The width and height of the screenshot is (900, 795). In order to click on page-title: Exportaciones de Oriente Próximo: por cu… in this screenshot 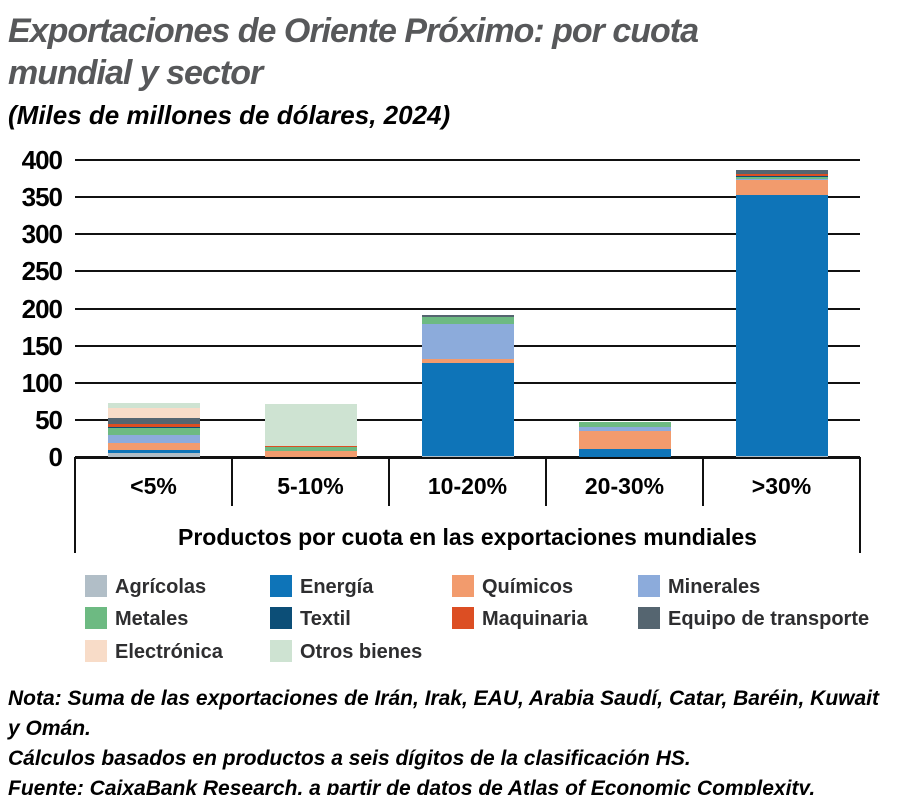, I will do `click(438, 52)`.